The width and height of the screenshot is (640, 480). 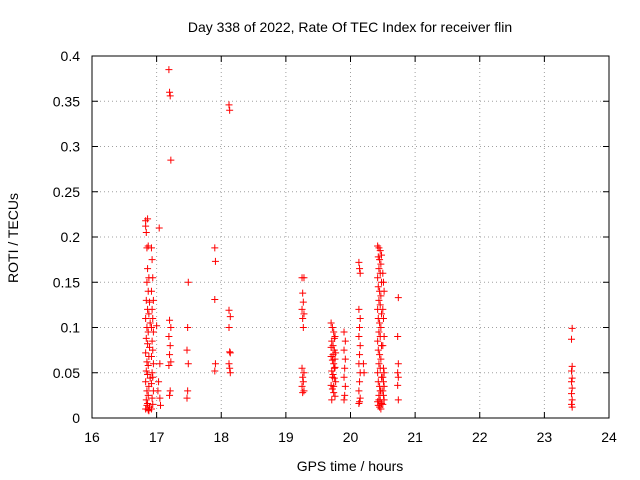 What do you see at coordinates (351, 437) in the screenshot?
I see `x-tick-label: 20` at bounding box center [351, 437].